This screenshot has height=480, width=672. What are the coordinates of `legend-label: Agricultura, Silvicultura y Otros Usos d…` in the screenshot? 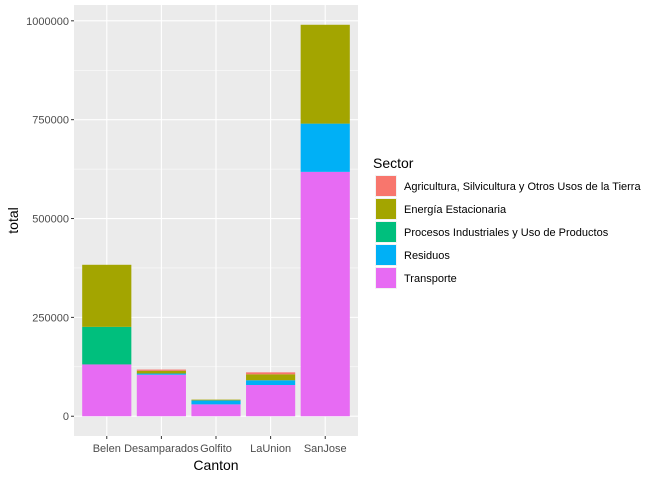 It's located at (522, 187).